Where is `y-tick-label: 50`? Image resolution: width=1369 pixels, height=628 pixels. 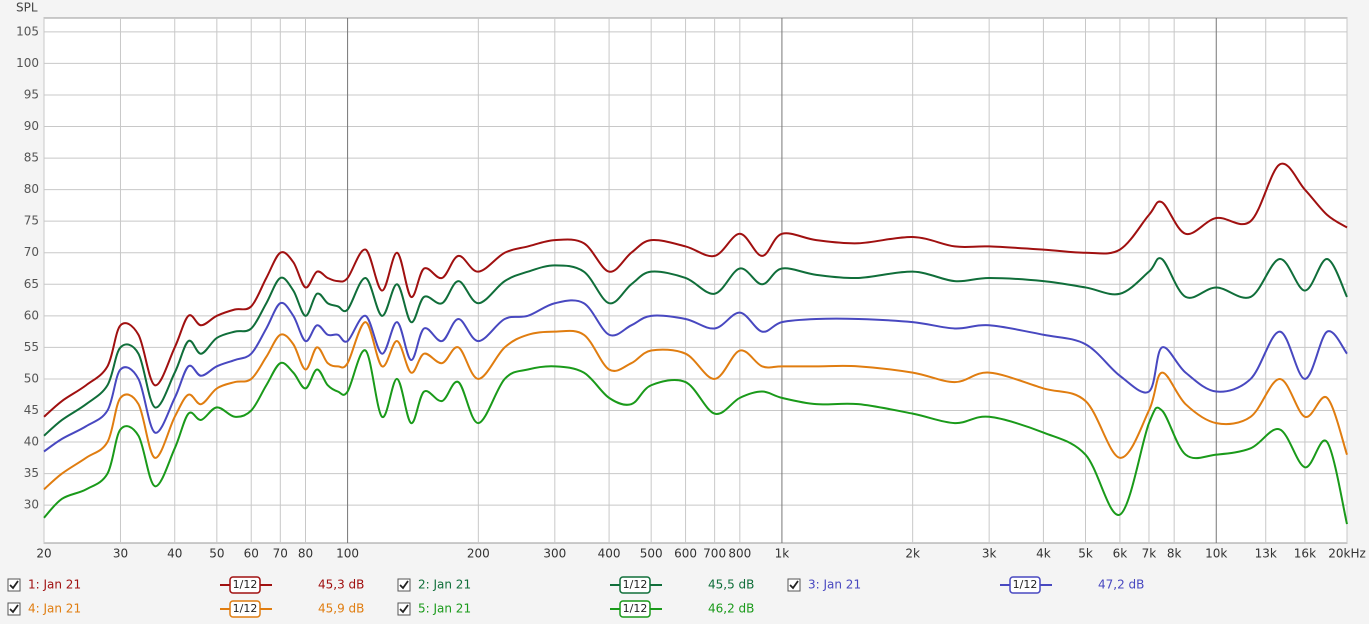
y-tick-label: 50 is located at coordinates (31, 378).